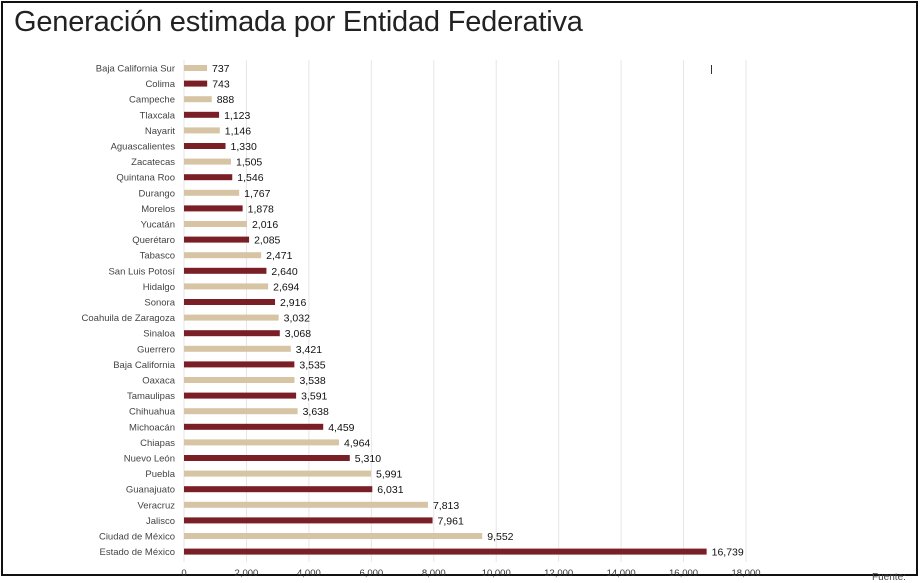 The image size is (922, 583). Describe the element at coordinates (152, 100) in the screenshot. I see `category-label: Campeche` at that location.